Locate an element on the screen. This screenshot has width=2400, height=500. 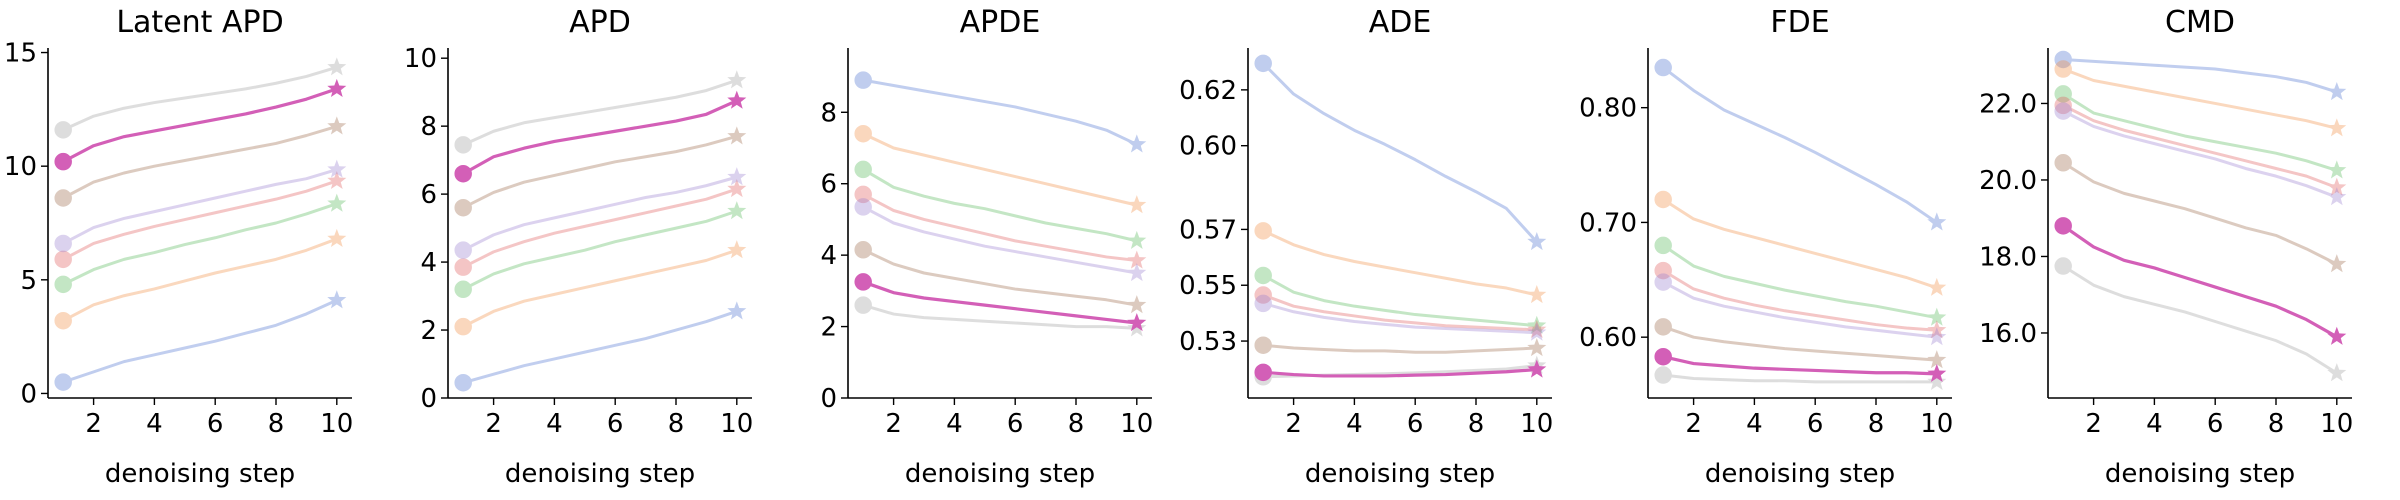
x-tick-label: 6 is located at coordinates (215, 424).